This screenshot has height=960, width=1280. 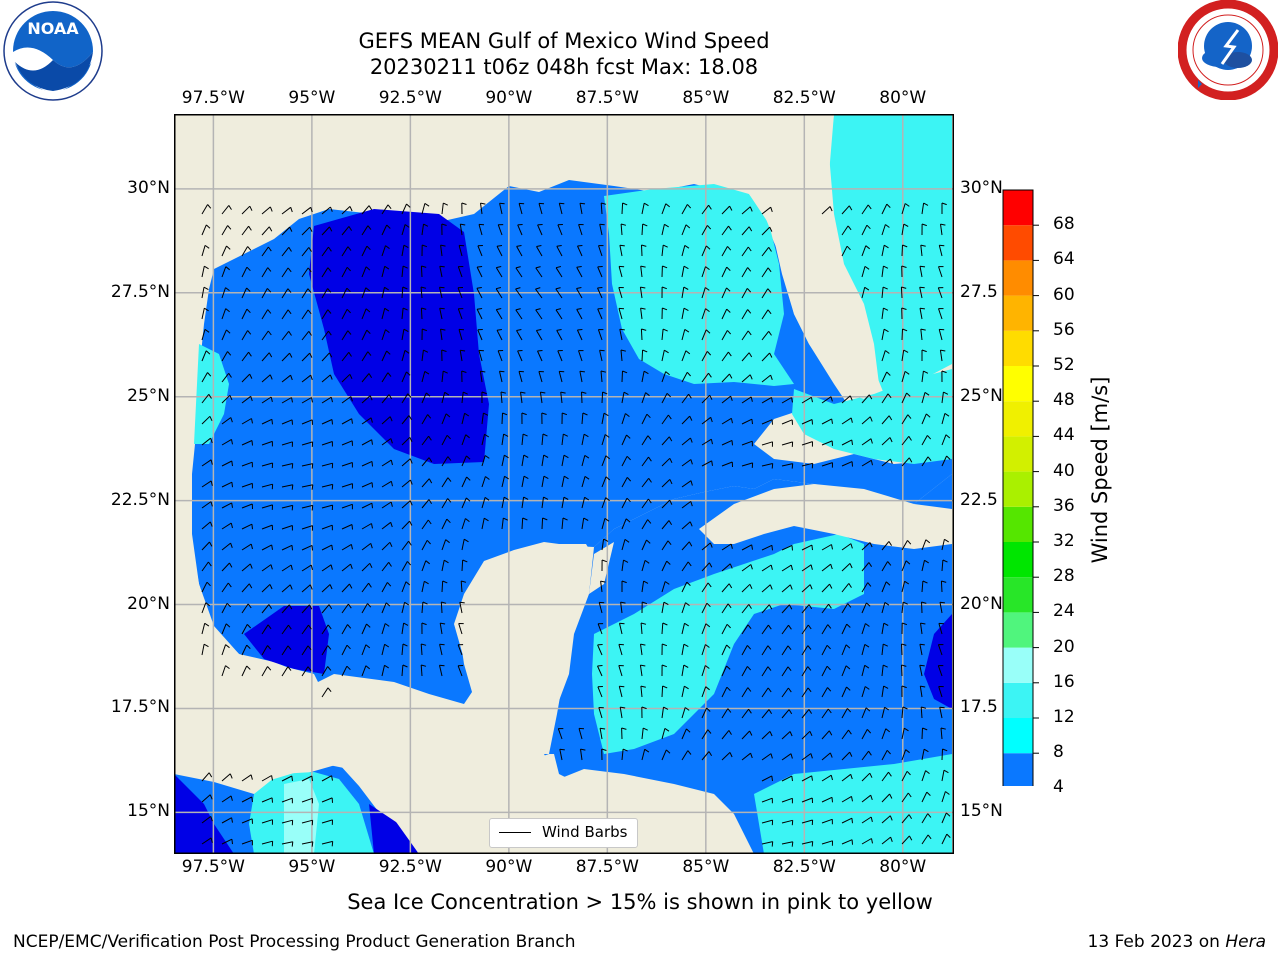 I want to click on colorbar, so click(x=1020, y=502).